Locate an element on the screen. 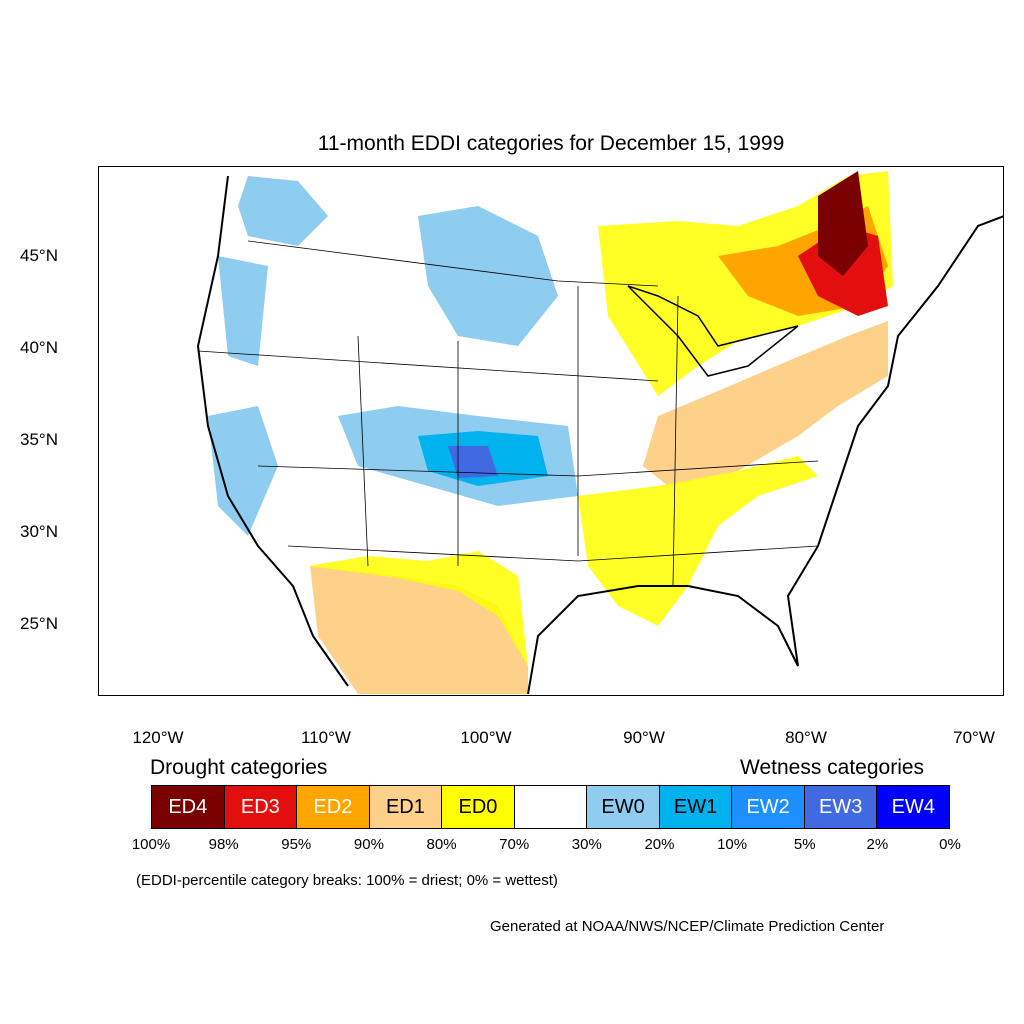 This screenshot has height=1024, width=1024. lon-label-120: 120°W is located at coordinates (158, 737).